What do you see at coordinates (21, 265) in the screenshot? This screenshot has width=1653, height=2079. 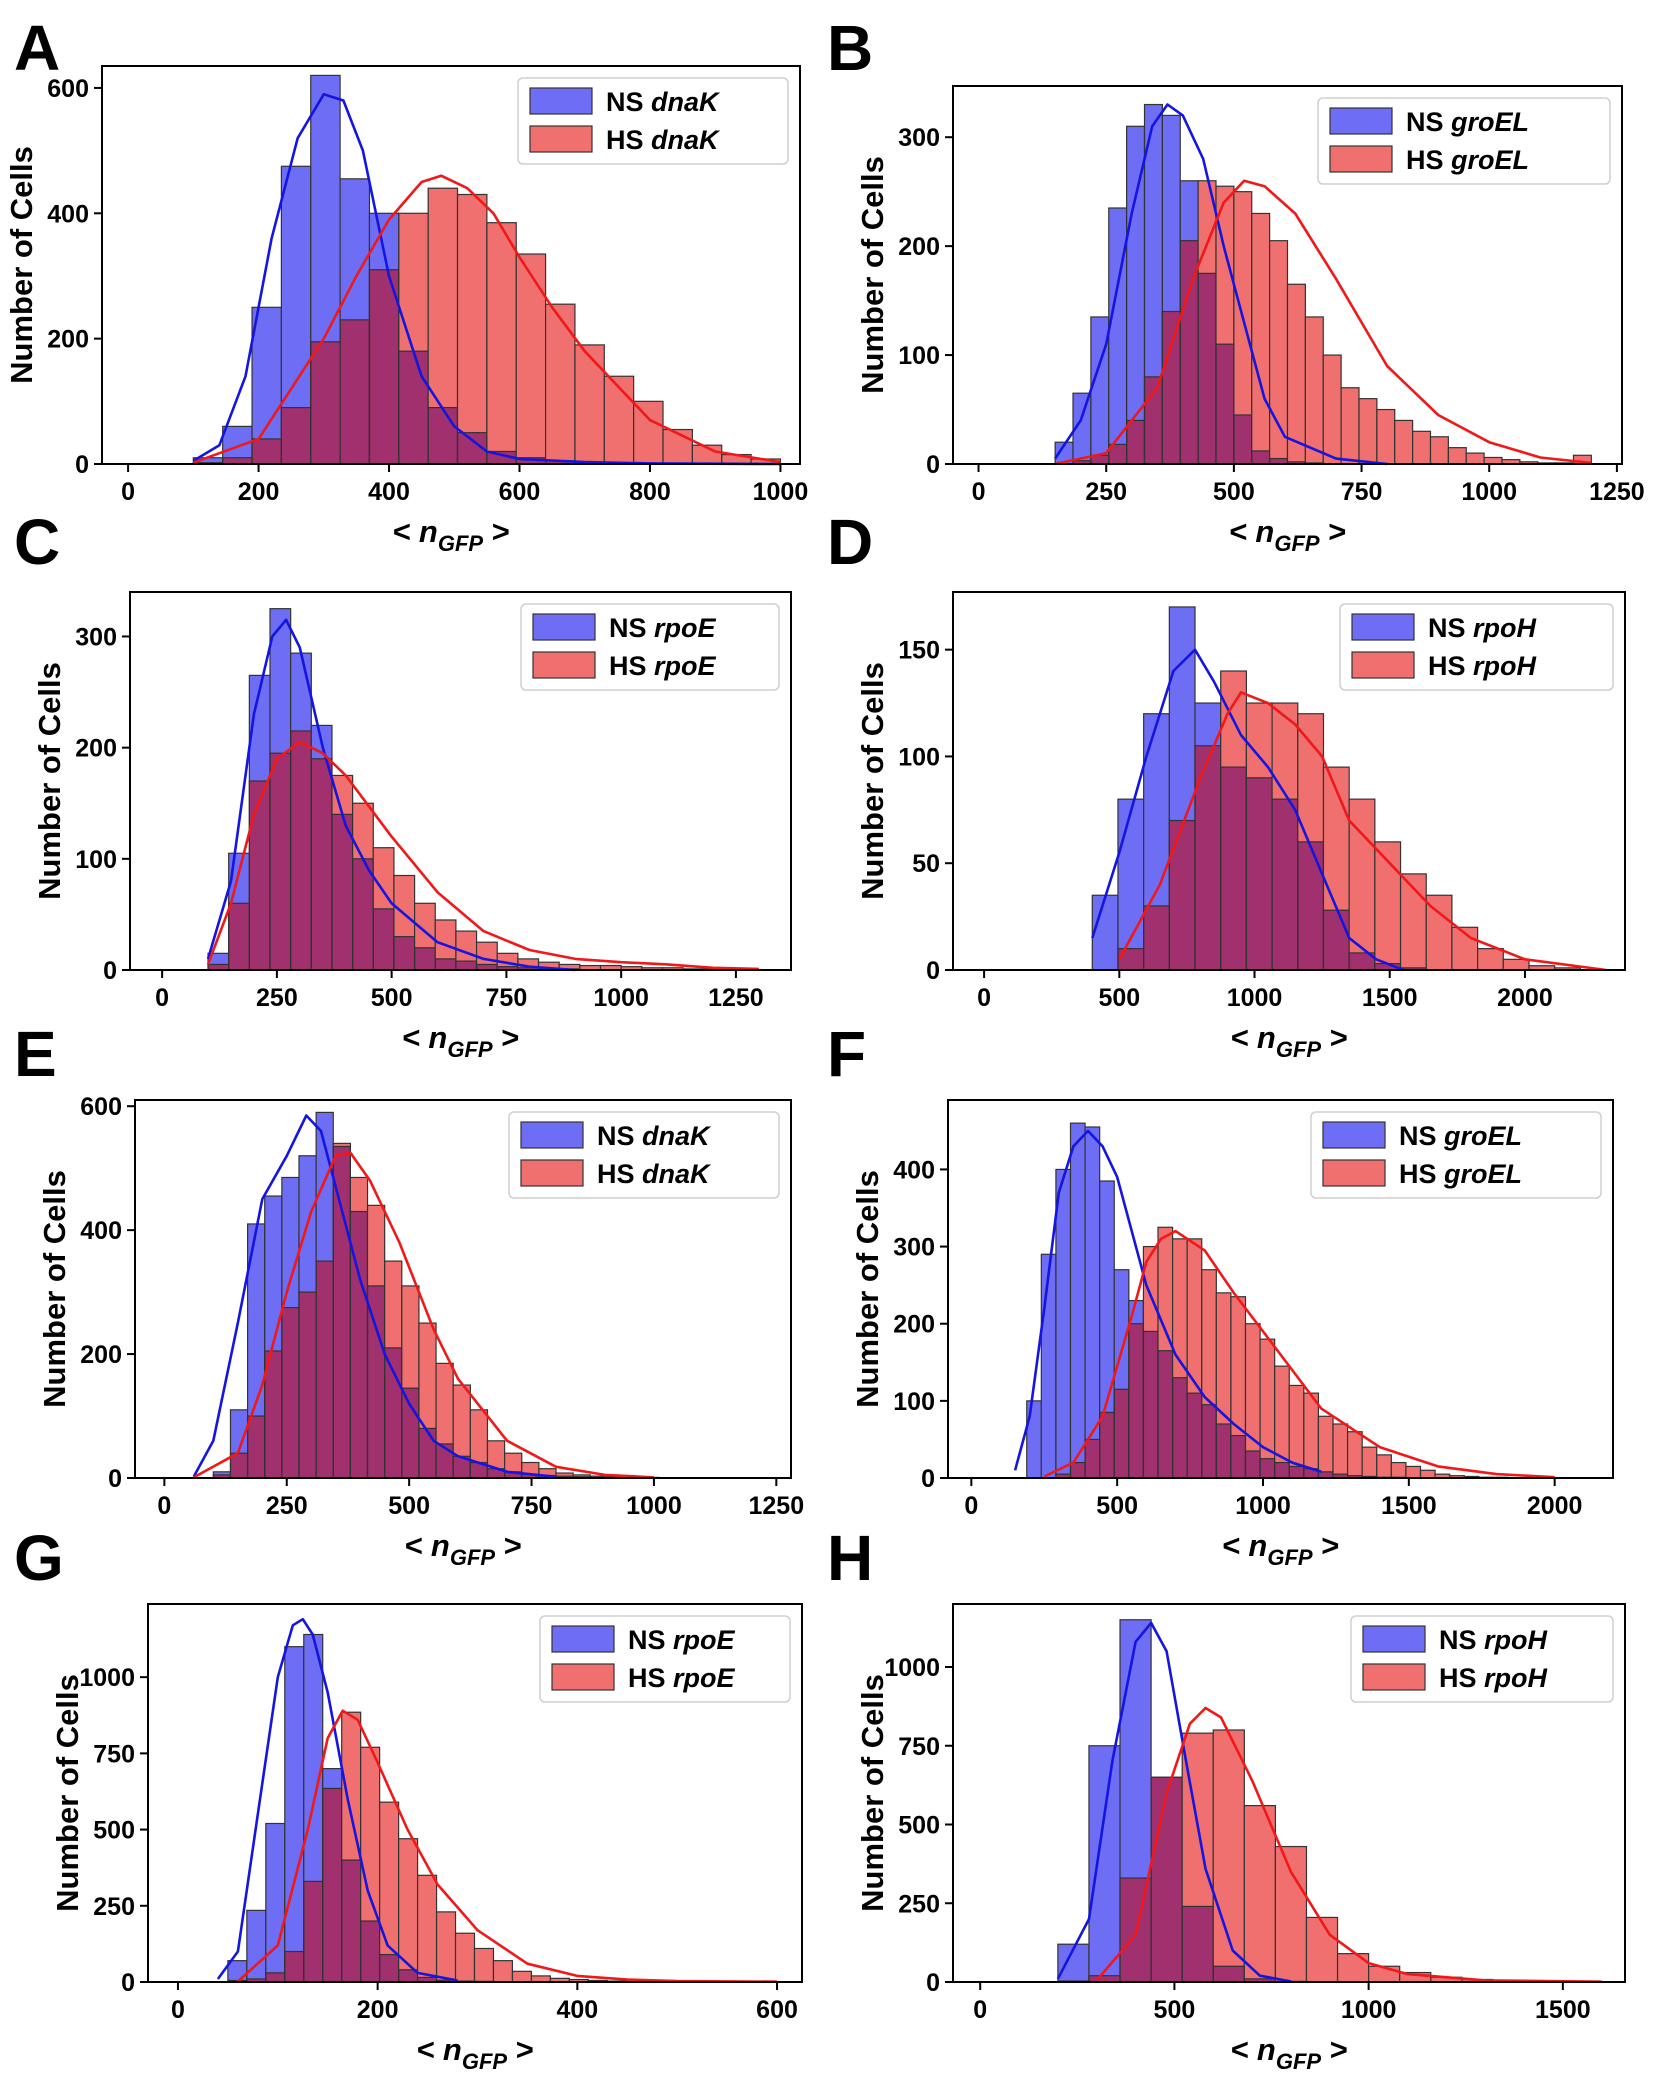 I see `y-axis-label: Number of Cells` at bounding box center [21, 265].